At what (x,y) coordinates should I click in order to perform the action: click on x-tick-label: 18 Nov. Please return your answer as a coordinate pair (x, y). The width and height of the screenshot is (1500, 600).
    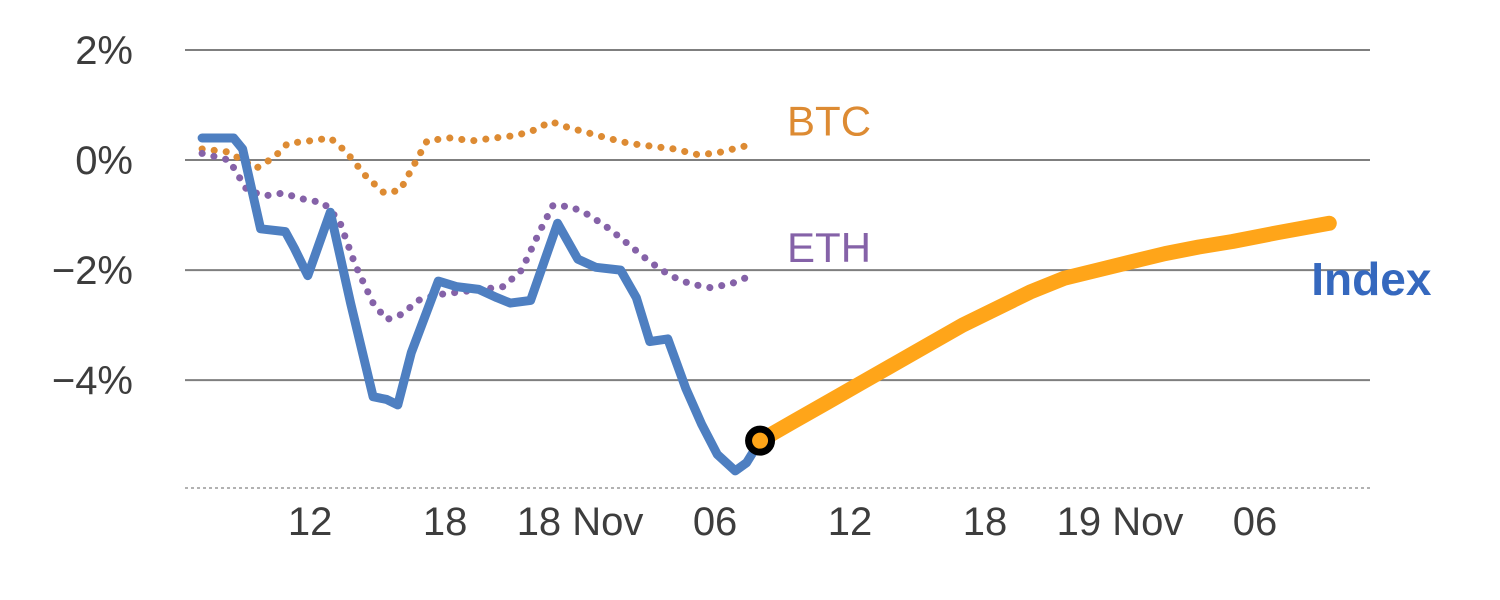
    Looking at the image, I should click on (580, 522).